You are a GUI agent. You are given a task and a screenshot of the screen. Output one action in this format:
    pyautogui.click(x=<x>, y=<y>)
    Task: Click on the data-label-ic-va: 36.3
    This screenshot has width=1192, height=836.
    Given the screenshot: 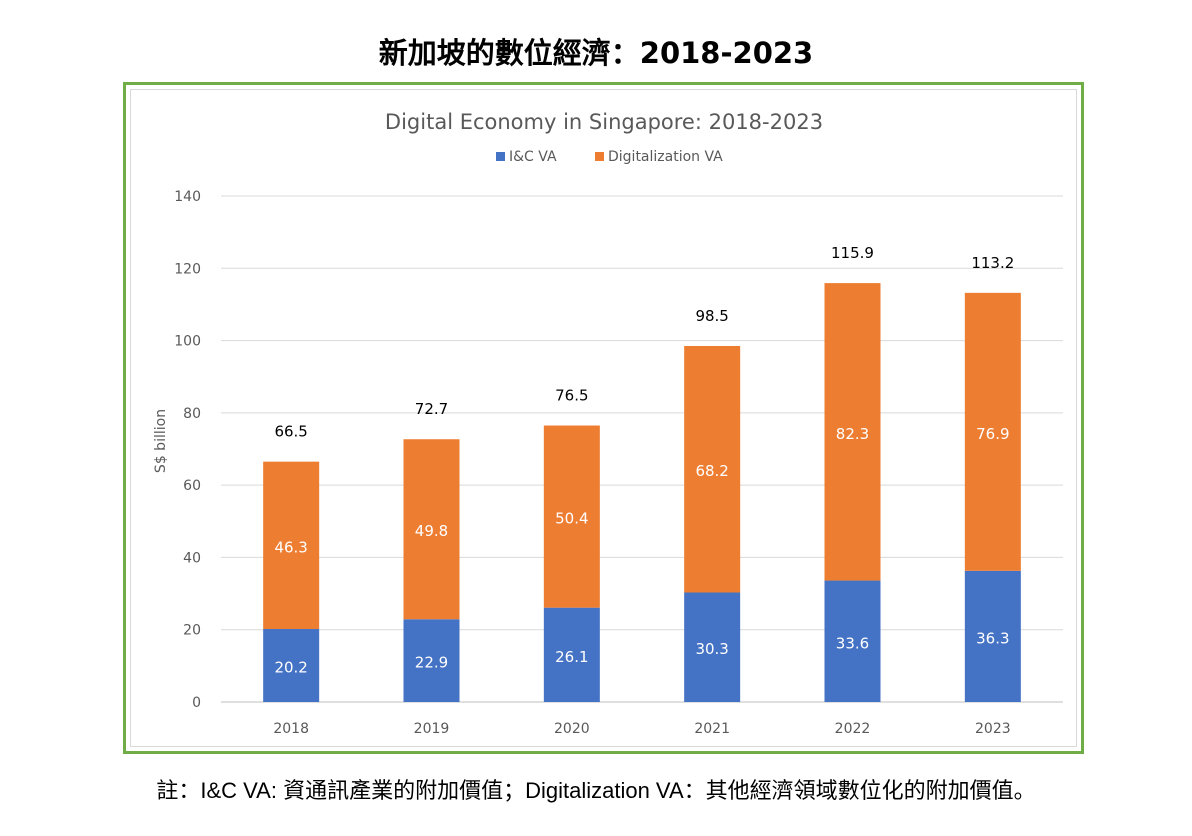 What is the action you would take?
    pyautogui.click(x=992, y=638)
    